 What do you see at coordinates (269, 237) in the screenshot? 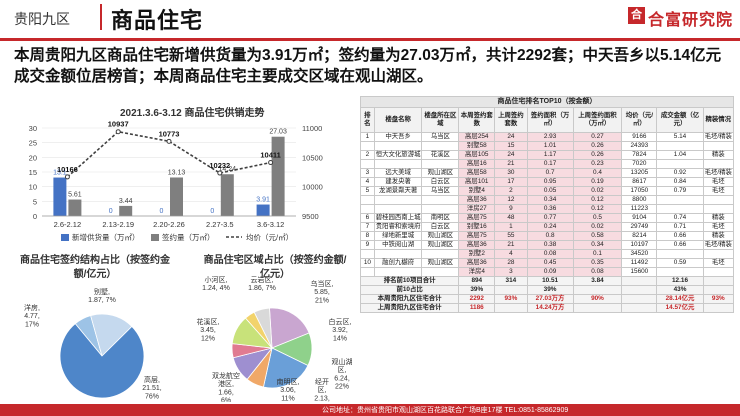
I see `legend-price: 均价（元/㎡）` at bounding box center [269, 237].